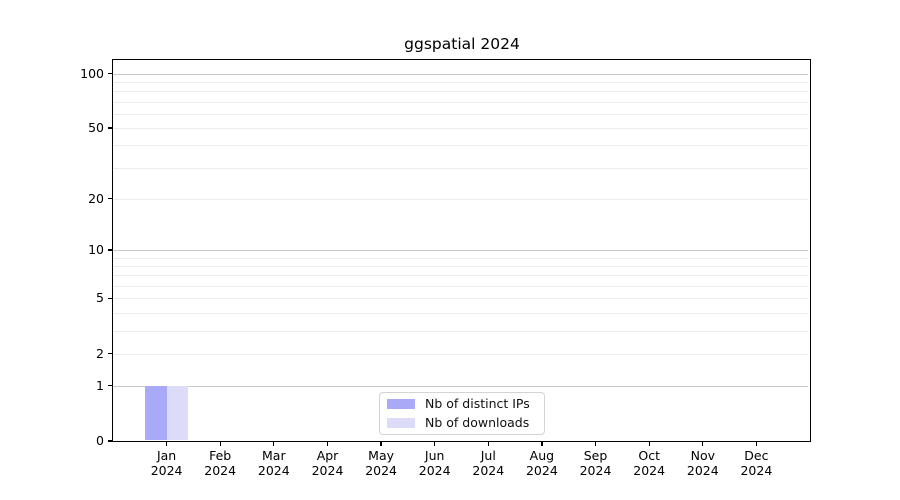 Image resolution: width=900 pixels, height=500 pixels. Describe the element at coordinates (166, 463) in the screenshot. I see `x-tick-label: Jan 2024` at that location.